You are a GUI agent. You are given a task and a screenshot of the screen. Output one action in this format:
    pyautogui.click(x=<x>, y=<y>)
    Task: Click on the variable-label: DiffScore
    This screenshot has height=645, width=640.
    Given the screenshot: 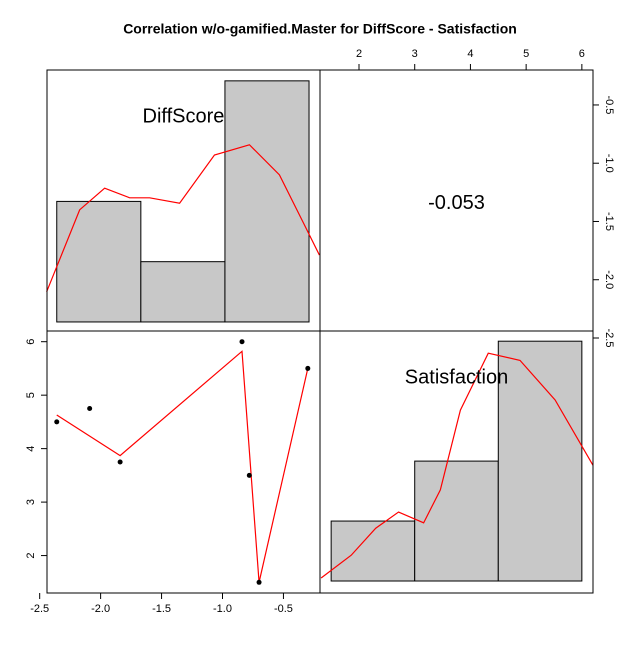 What is the action you would take?
    pyautogui.click(x=184, y=116)
    